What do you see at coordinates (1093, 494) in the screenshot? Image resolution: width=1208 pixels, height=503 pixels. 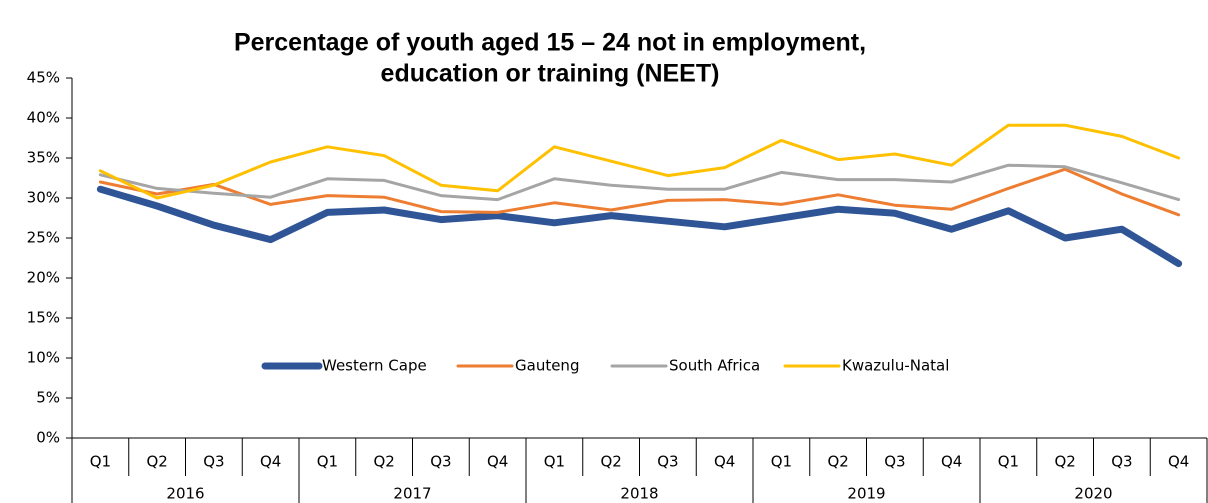 I see `year-label: 2020` at bounding box center [1093, 494].